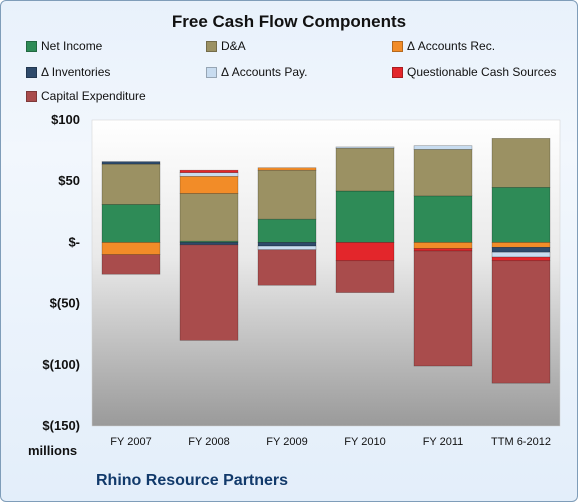 The width and height of the screenshot is (578, 502). Describe the element at coordinates (61, 425) in the screenshot. I see `y-tick-label: $(150)` at that location.